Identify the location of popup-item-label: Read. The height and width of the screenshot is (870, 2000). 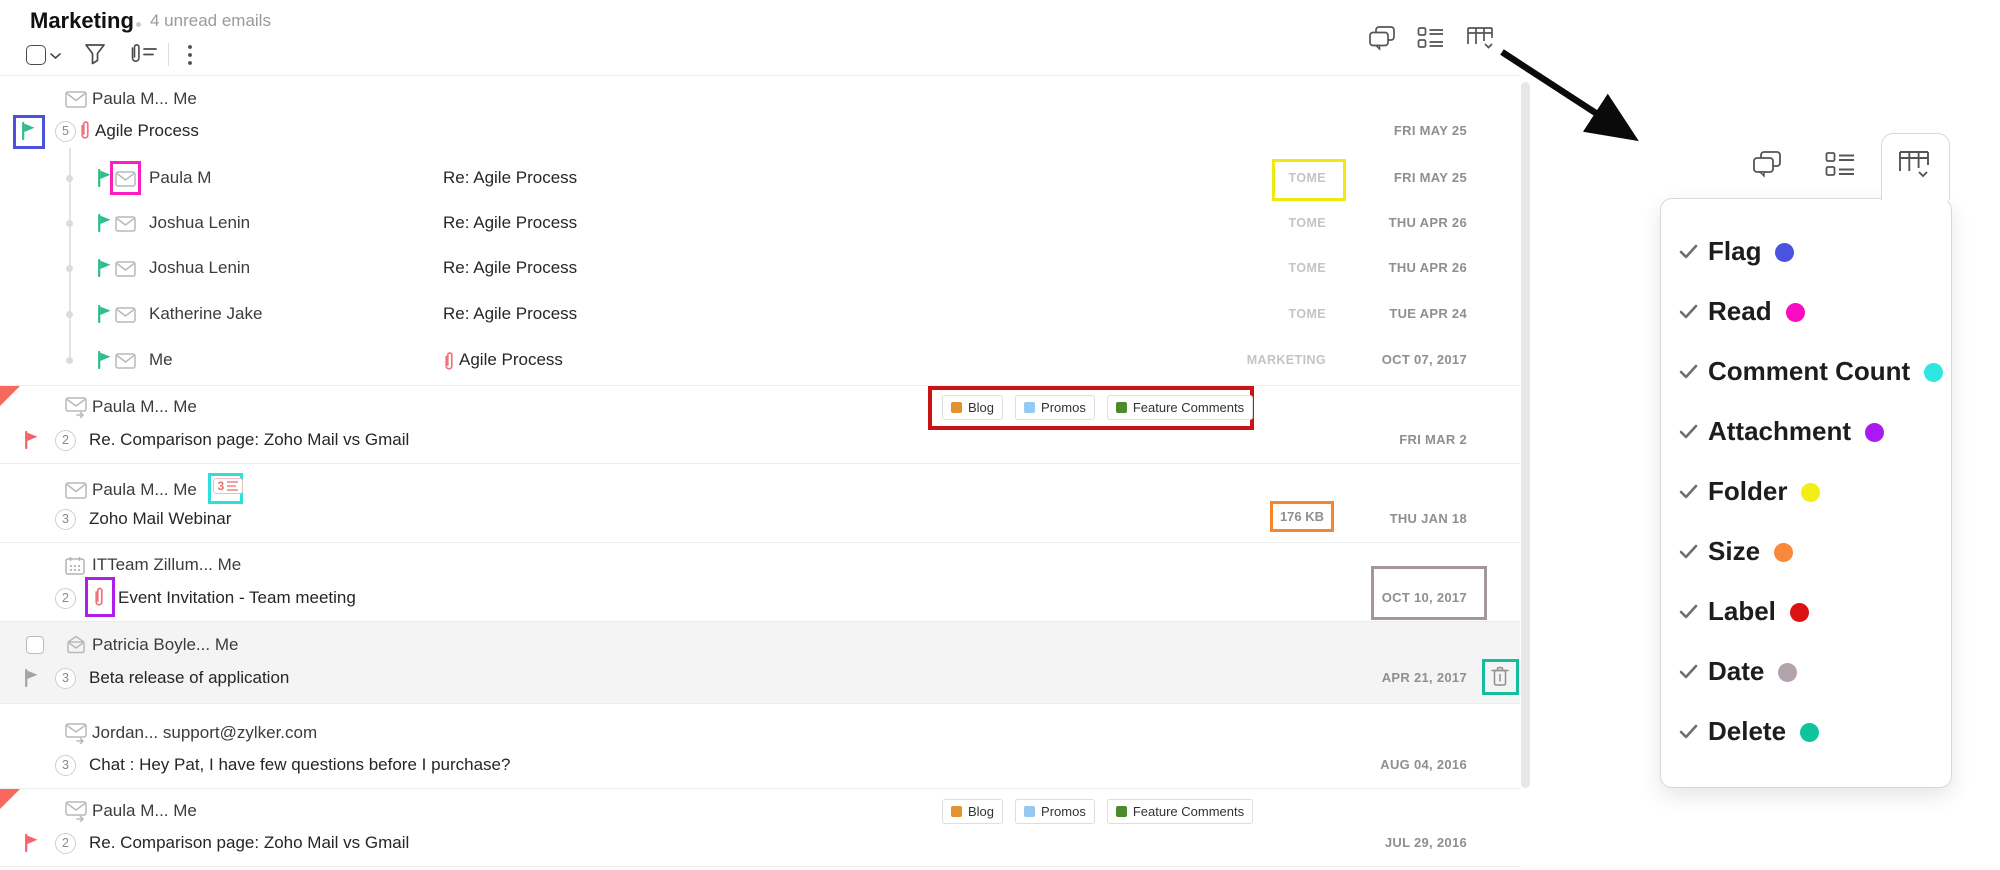
(1740, 310).